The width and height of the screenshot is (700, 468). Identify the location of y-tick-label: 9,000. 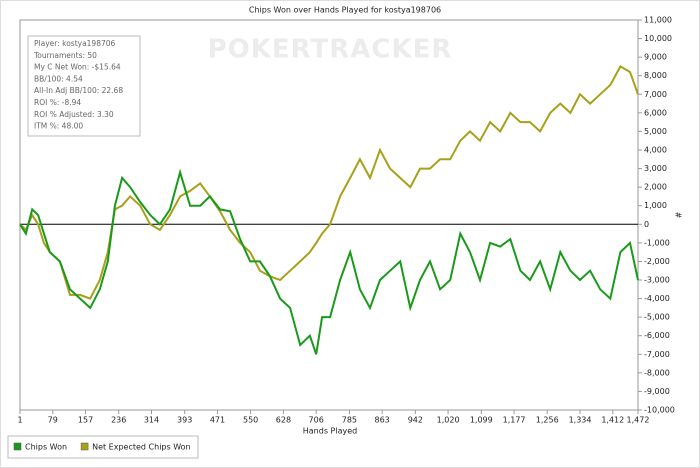
(655, 57).